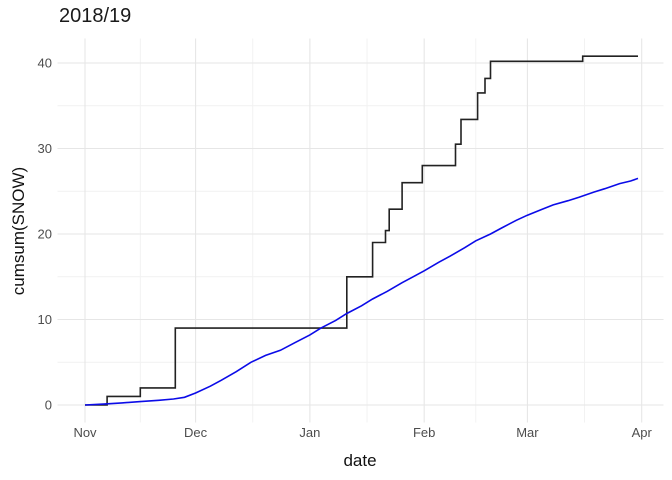 Image resolution: width=672 pixels, height=480 pixels. Describe the element at coordinates (85, 432) in the screenshot. I see `x-tick-label: Nov` at that location.